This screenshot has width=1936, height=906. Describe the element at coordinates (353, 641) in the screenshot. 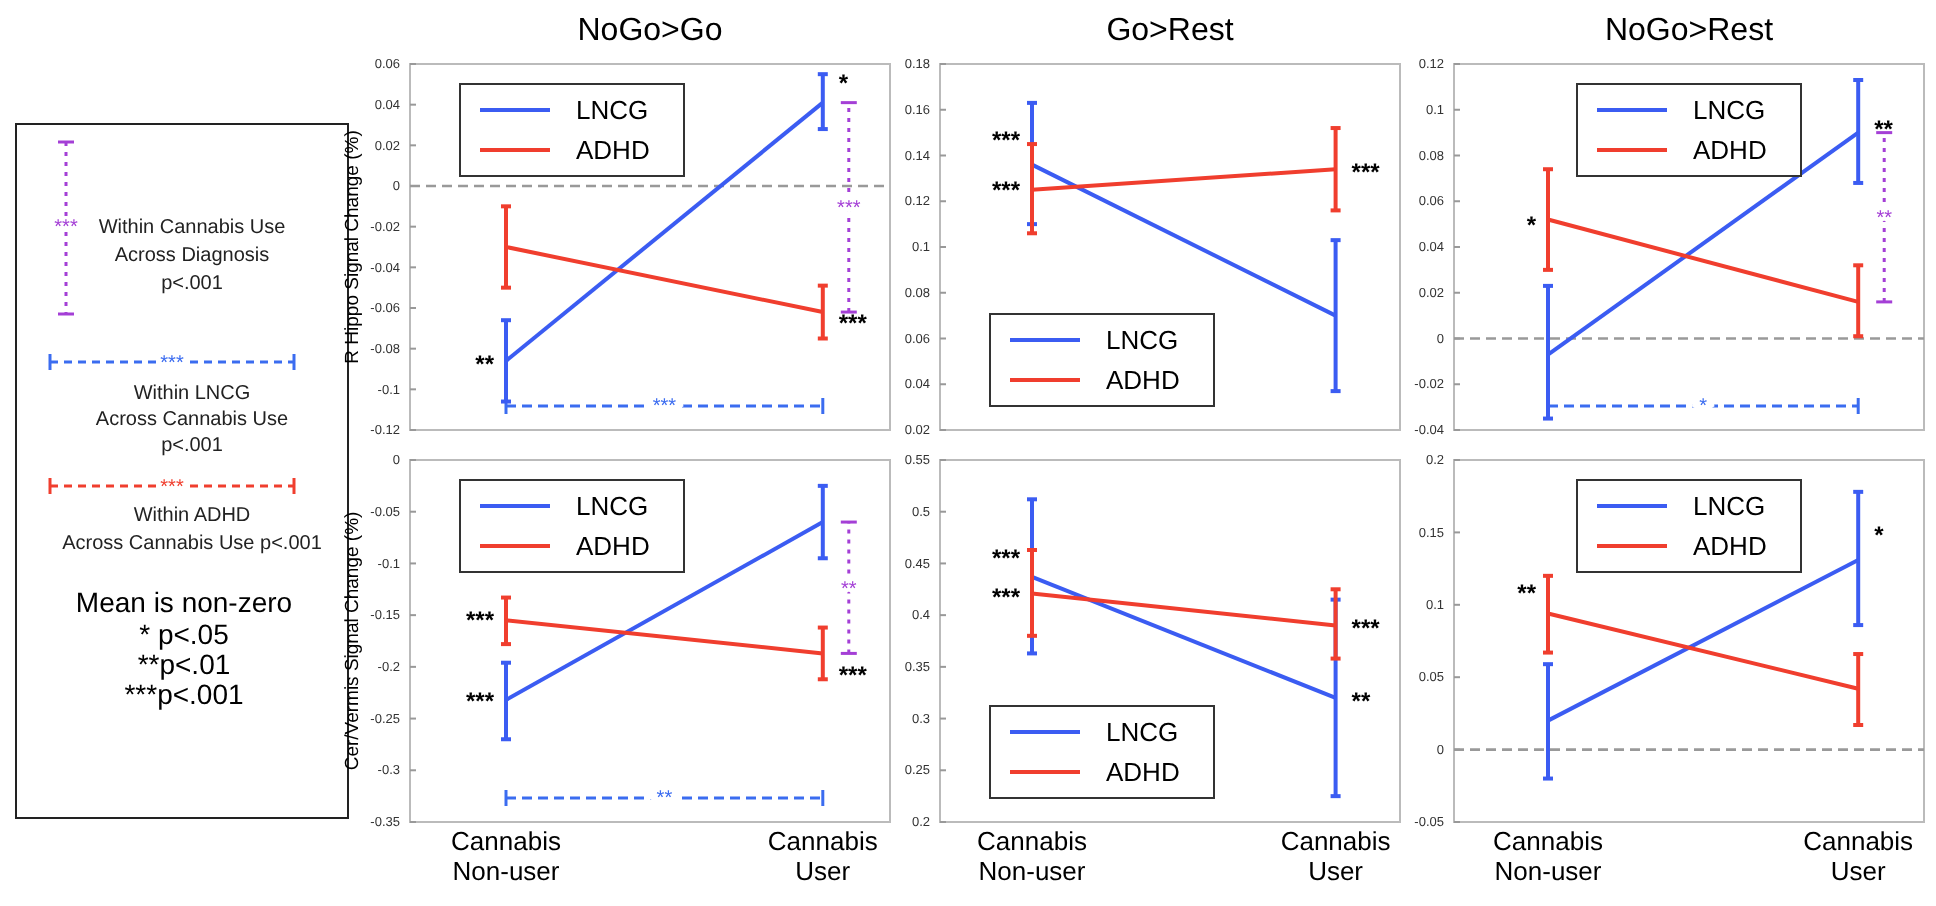

I see `y-axis-title: Cer/Vermis Signal Change (%)` at that location.